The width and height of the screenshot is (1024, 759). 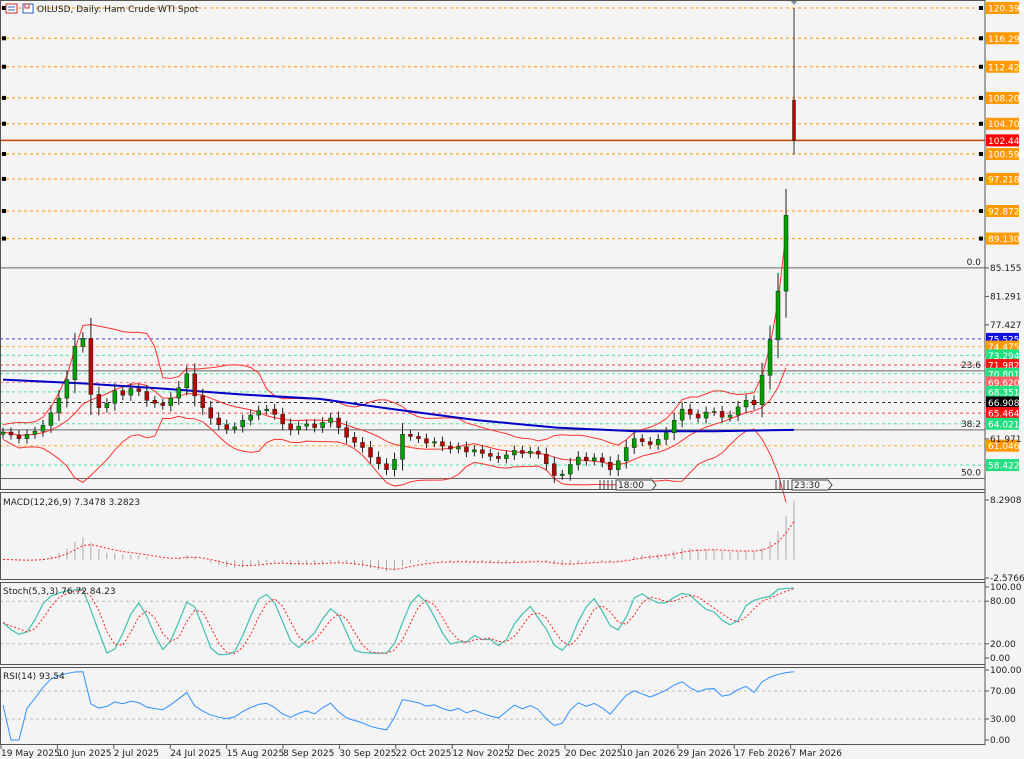 I want to click on macd-signal-line, so click(x=398, y=545).